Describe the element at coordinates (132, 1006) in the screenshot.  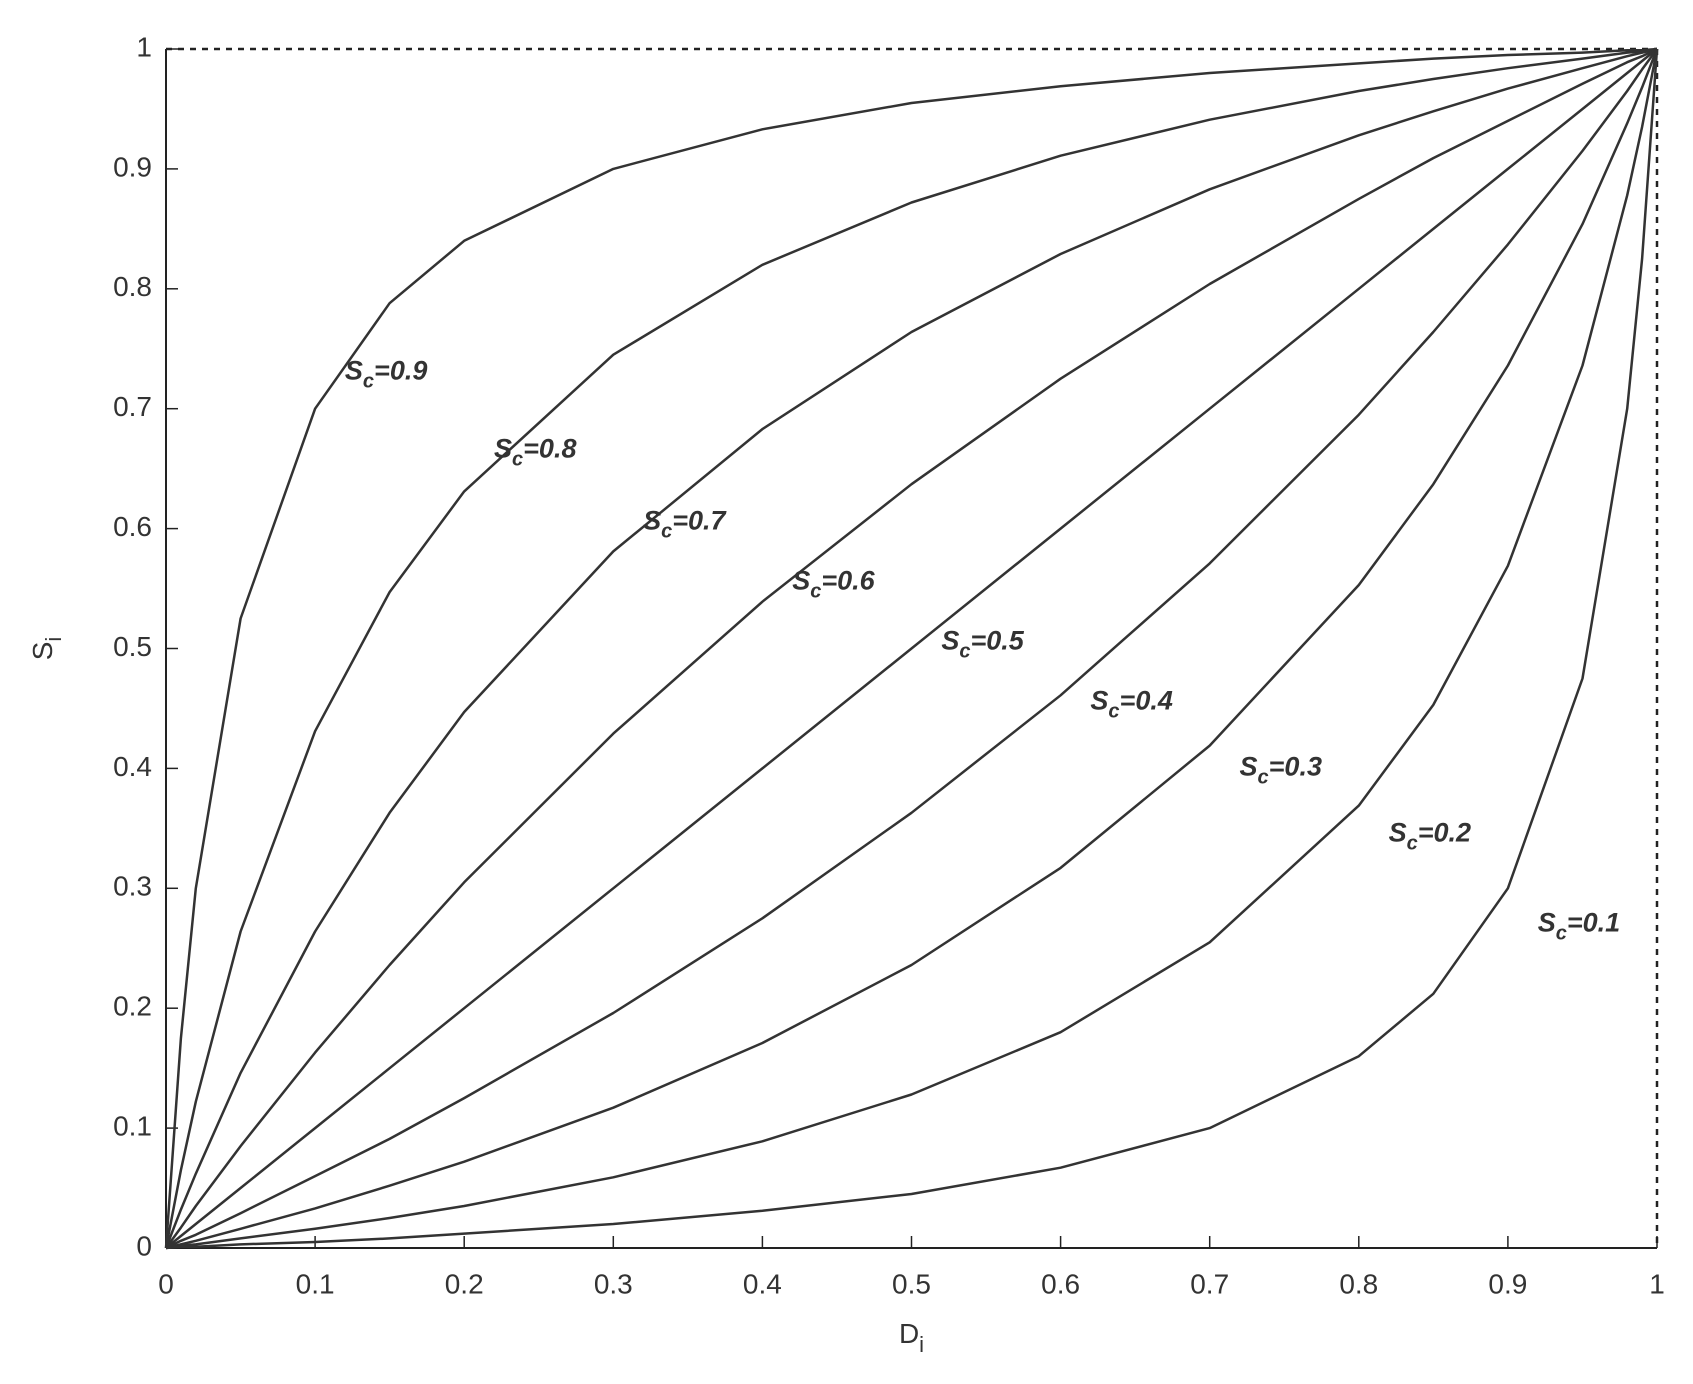
I see `y-tick-label: 0.2` at that location.